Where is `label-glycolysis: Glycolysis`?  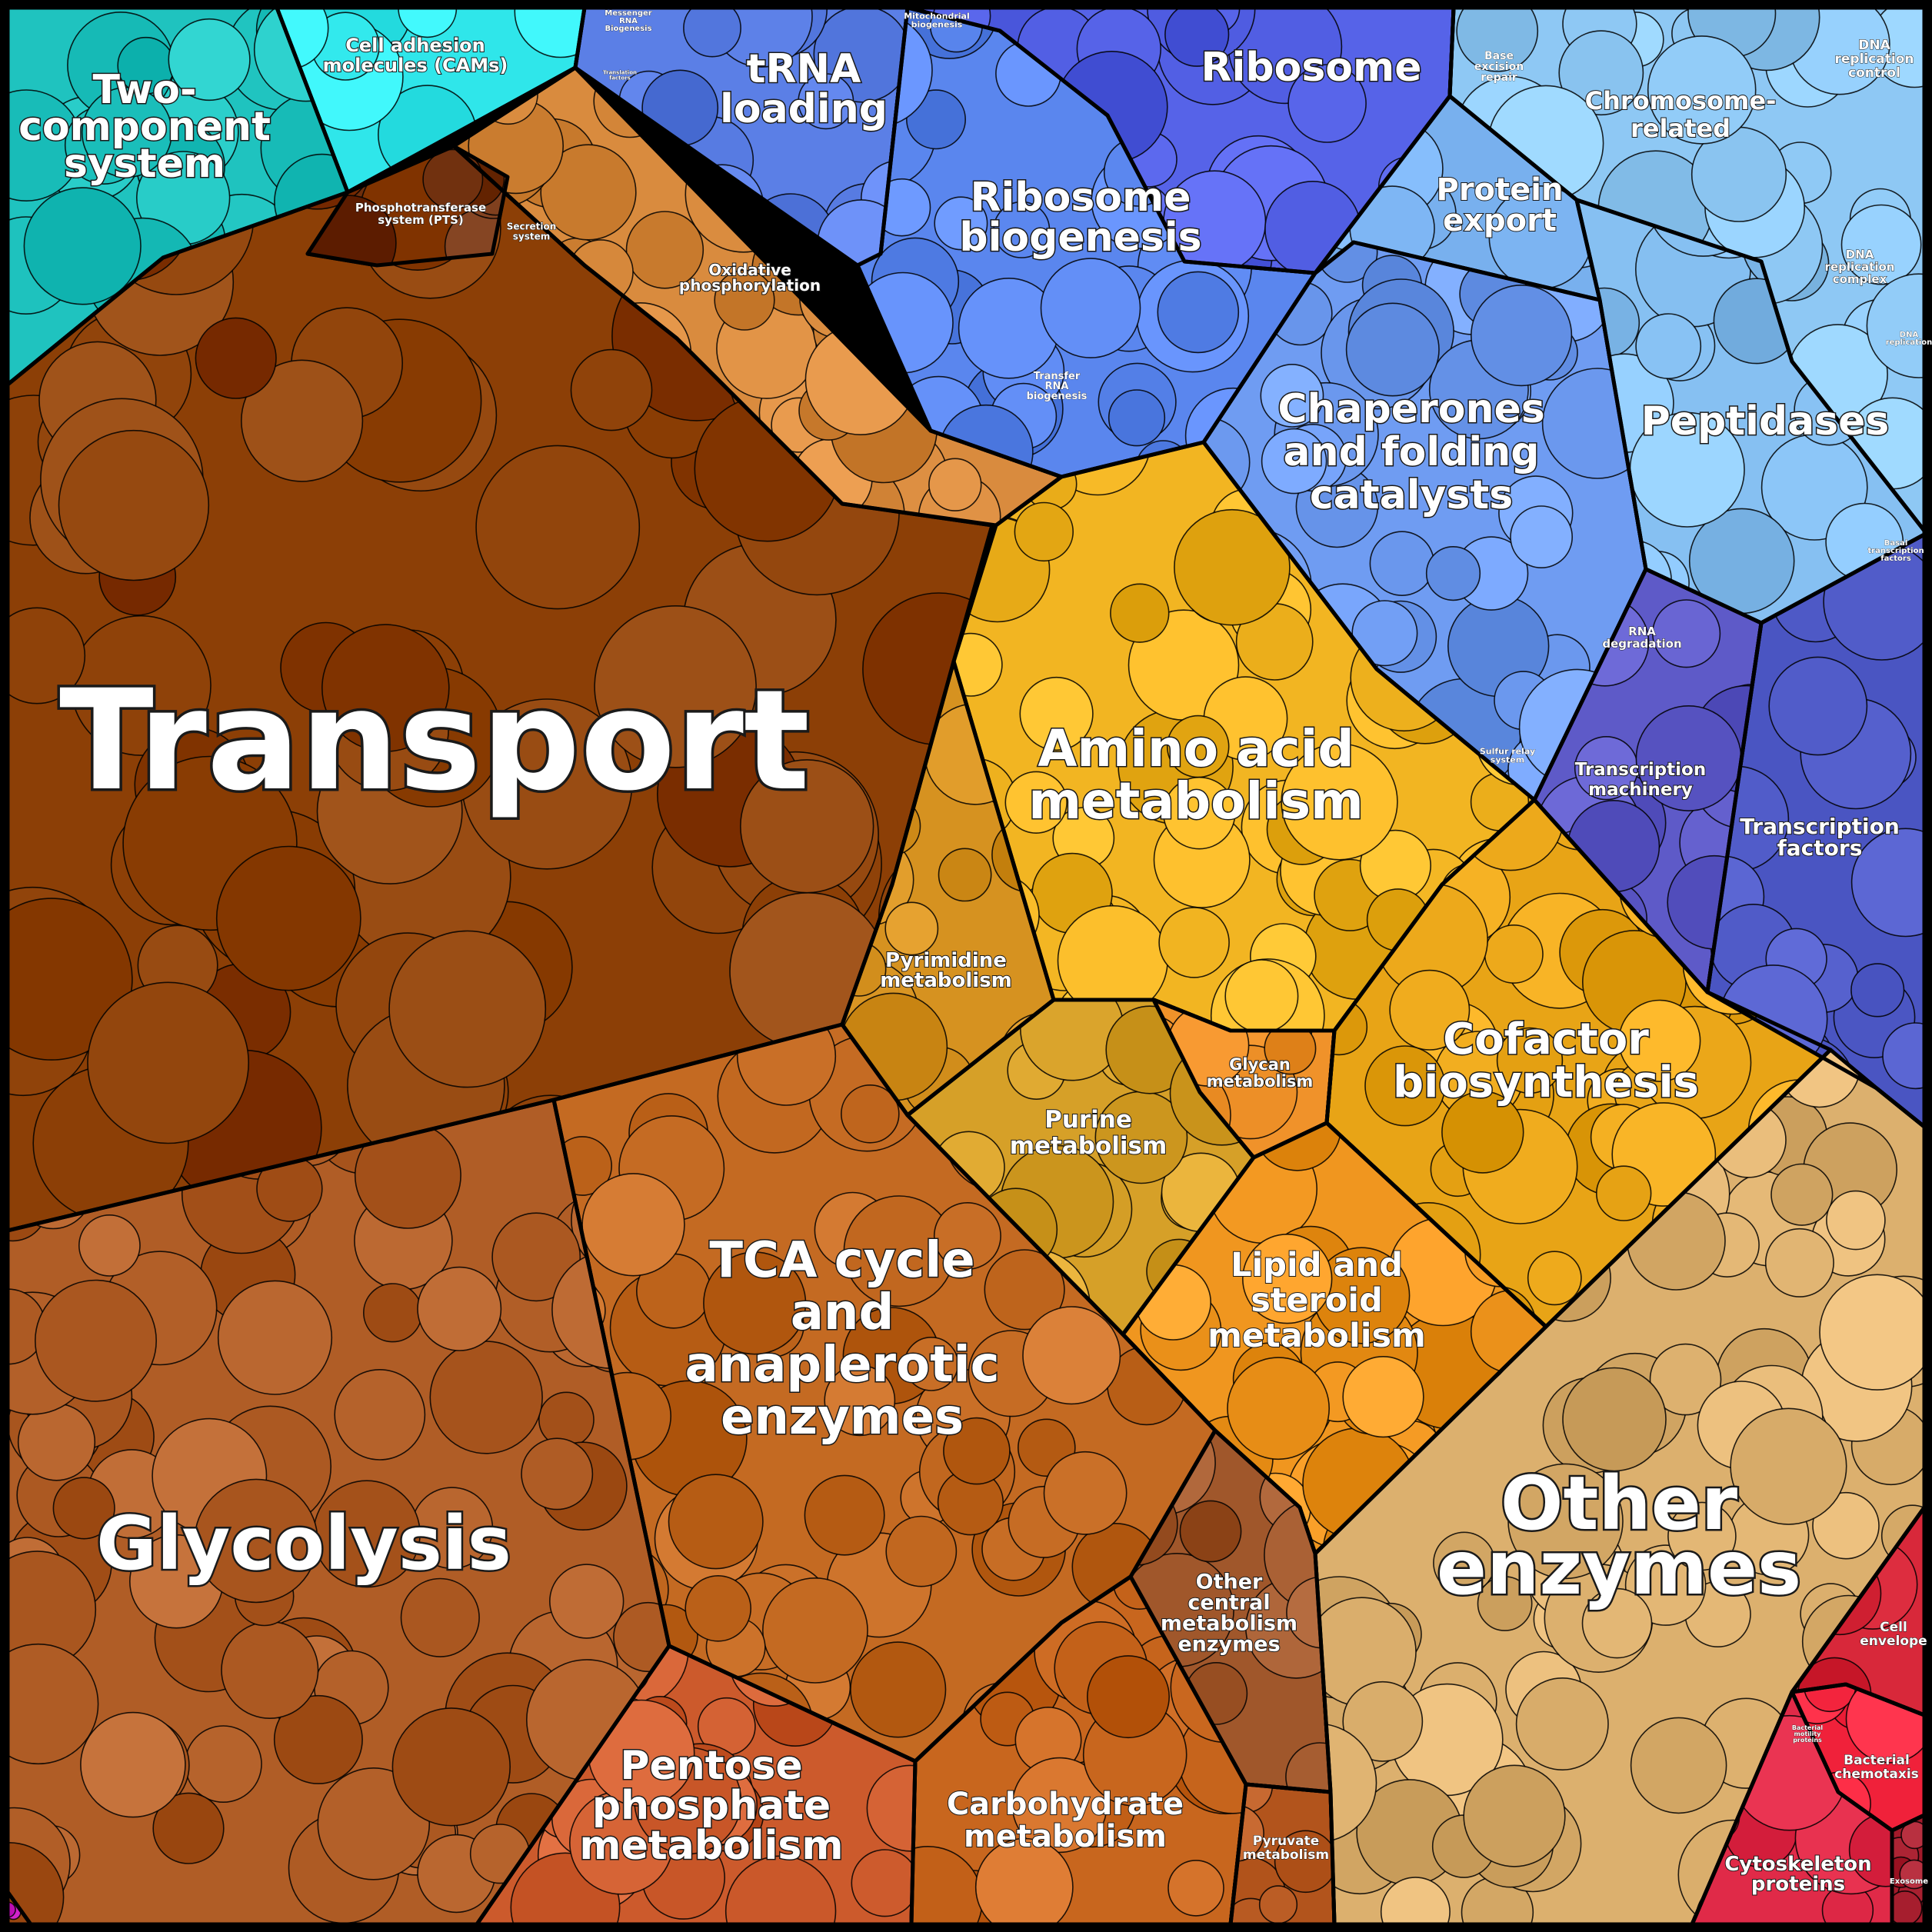
label-glycolysis: Glycolysis is located at coordinates (303, 1544).